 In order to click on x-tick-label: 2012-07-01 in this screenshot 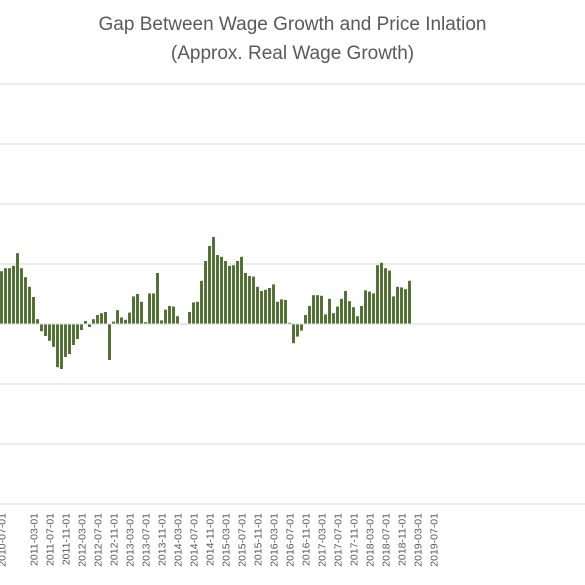, I will do `click(99, 540)`.